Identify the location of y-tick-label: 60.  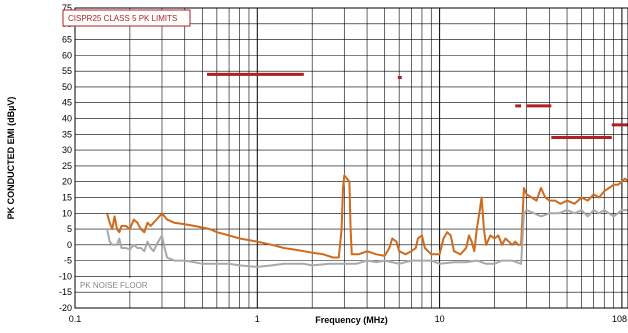
(67, 55).